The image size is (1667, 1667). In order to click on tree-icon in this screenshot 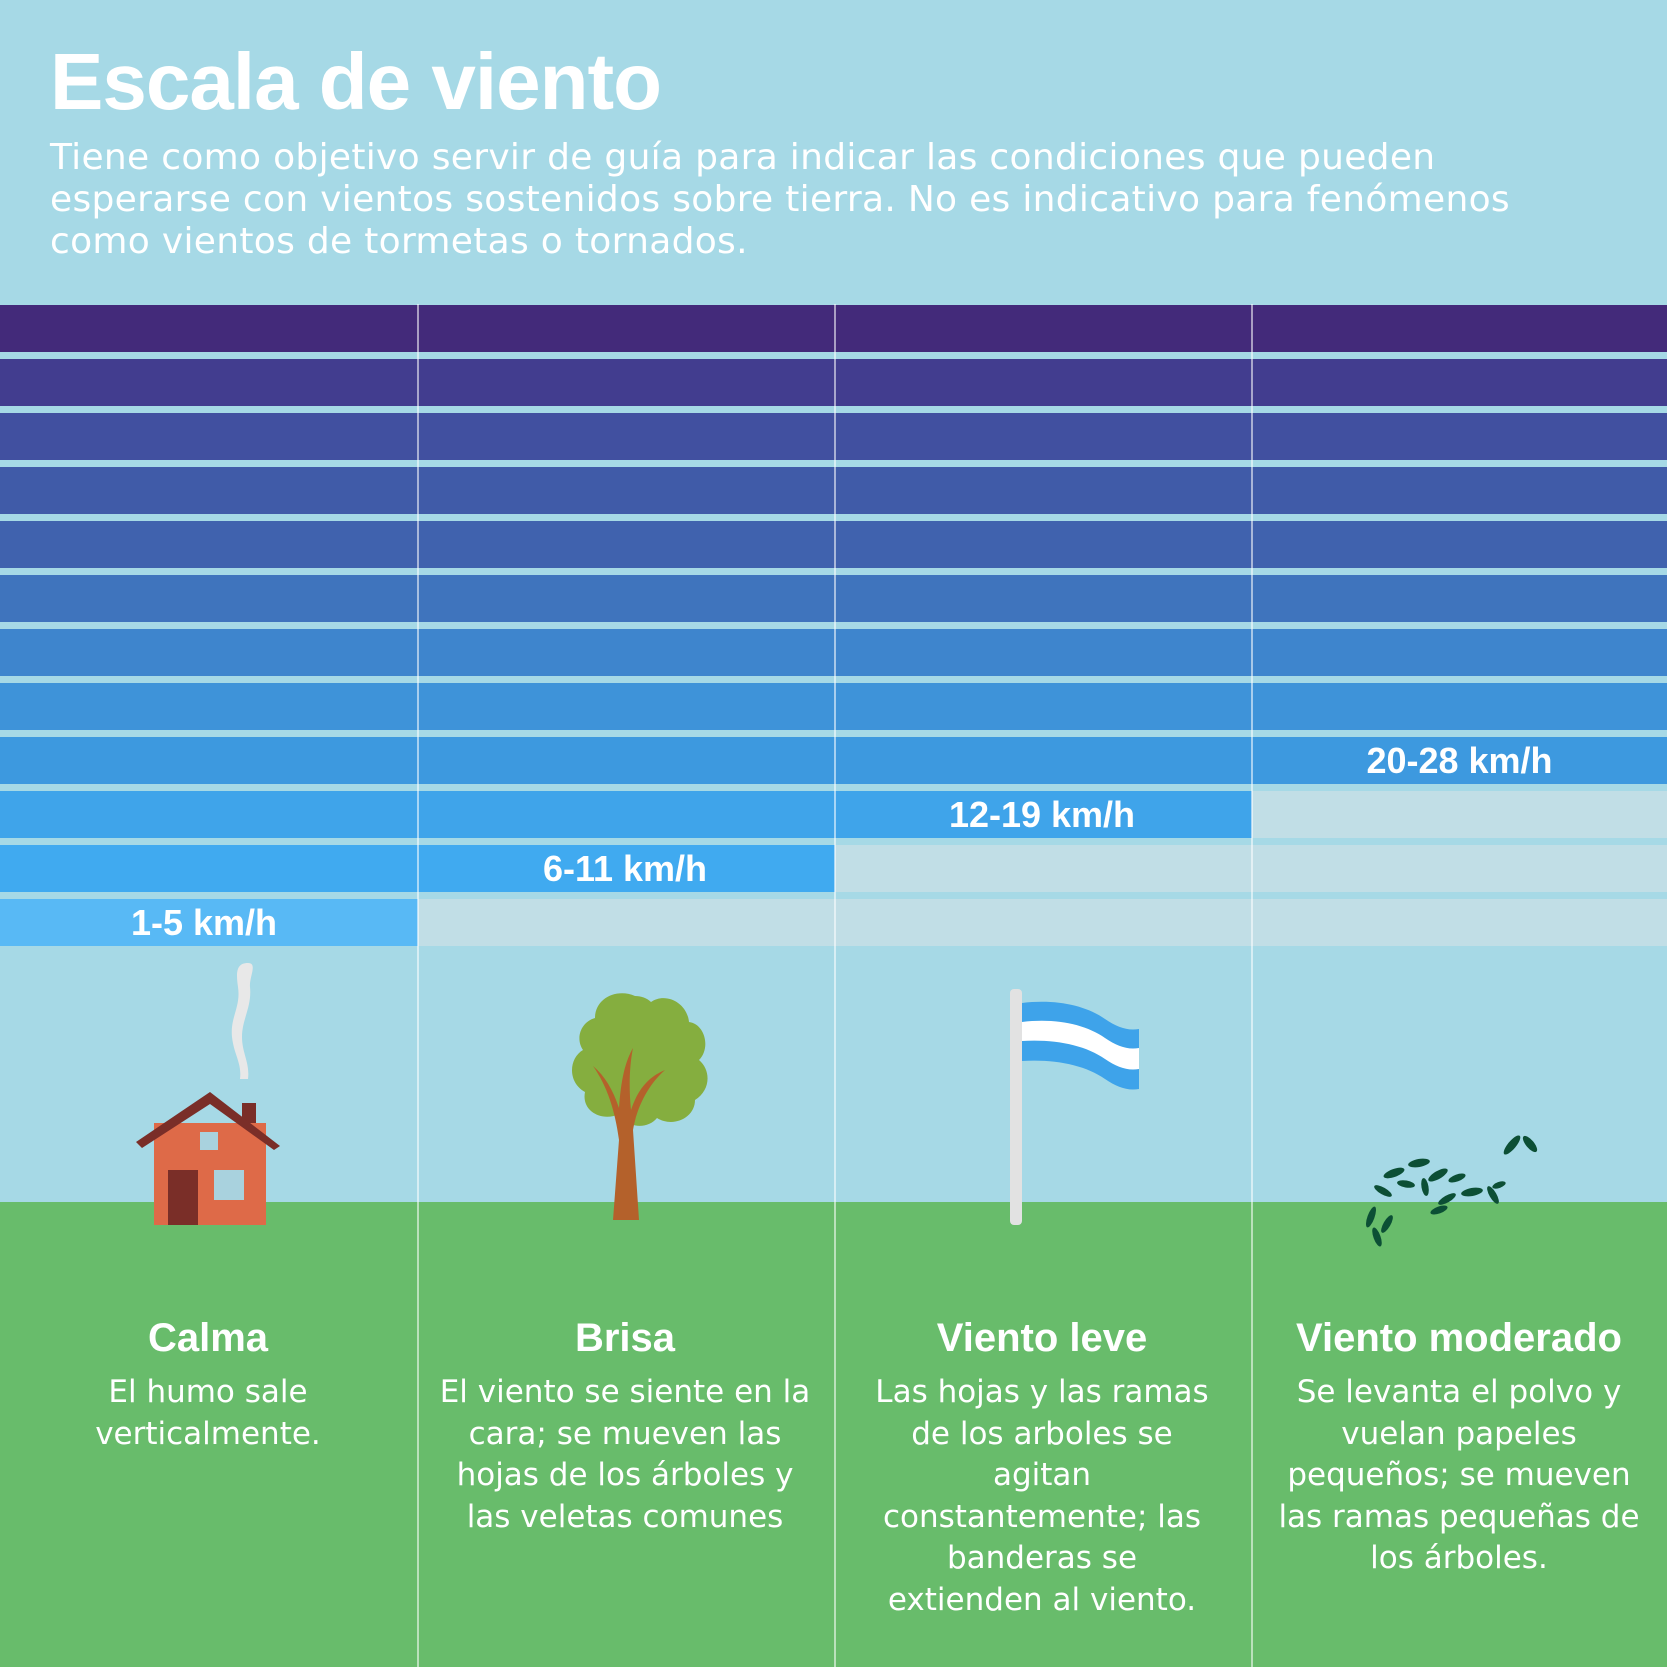, I will do `click(640, 1106)`.